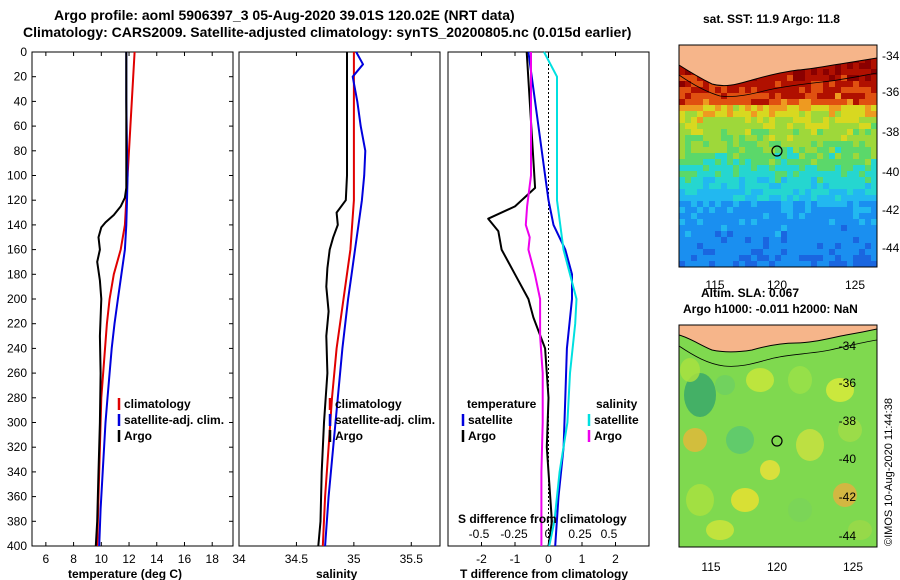  What do you see at coordinates (714, 285) in the screenshot?
I see `sst-lon-tick: 115` at bounding box center [714, 285].